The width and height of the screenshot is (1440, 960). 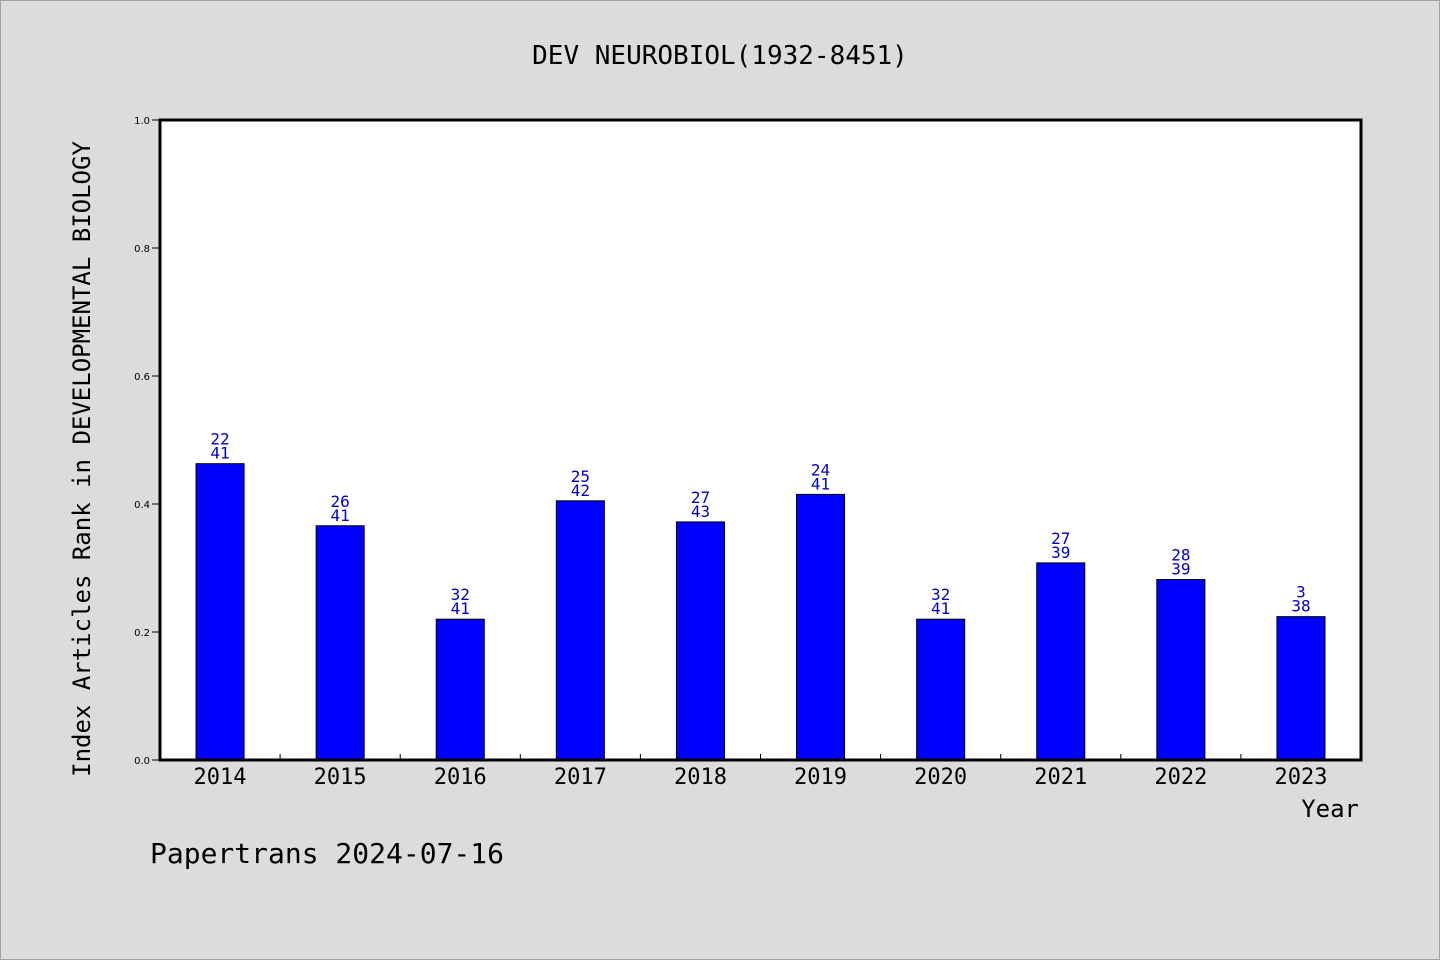 What do you see at coordinates (327, 853) in the screenshot?
I see `footer-watermark: Papertrans 2024-07-16` at bounding box center [327, 853].